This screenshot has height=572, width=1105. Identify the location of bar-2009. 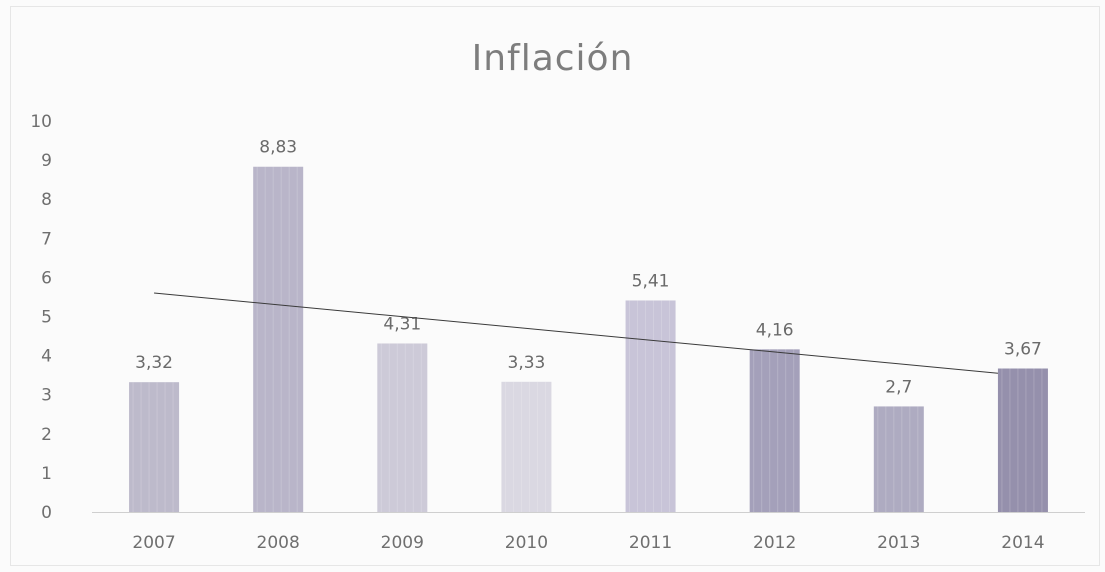
(402, 427).